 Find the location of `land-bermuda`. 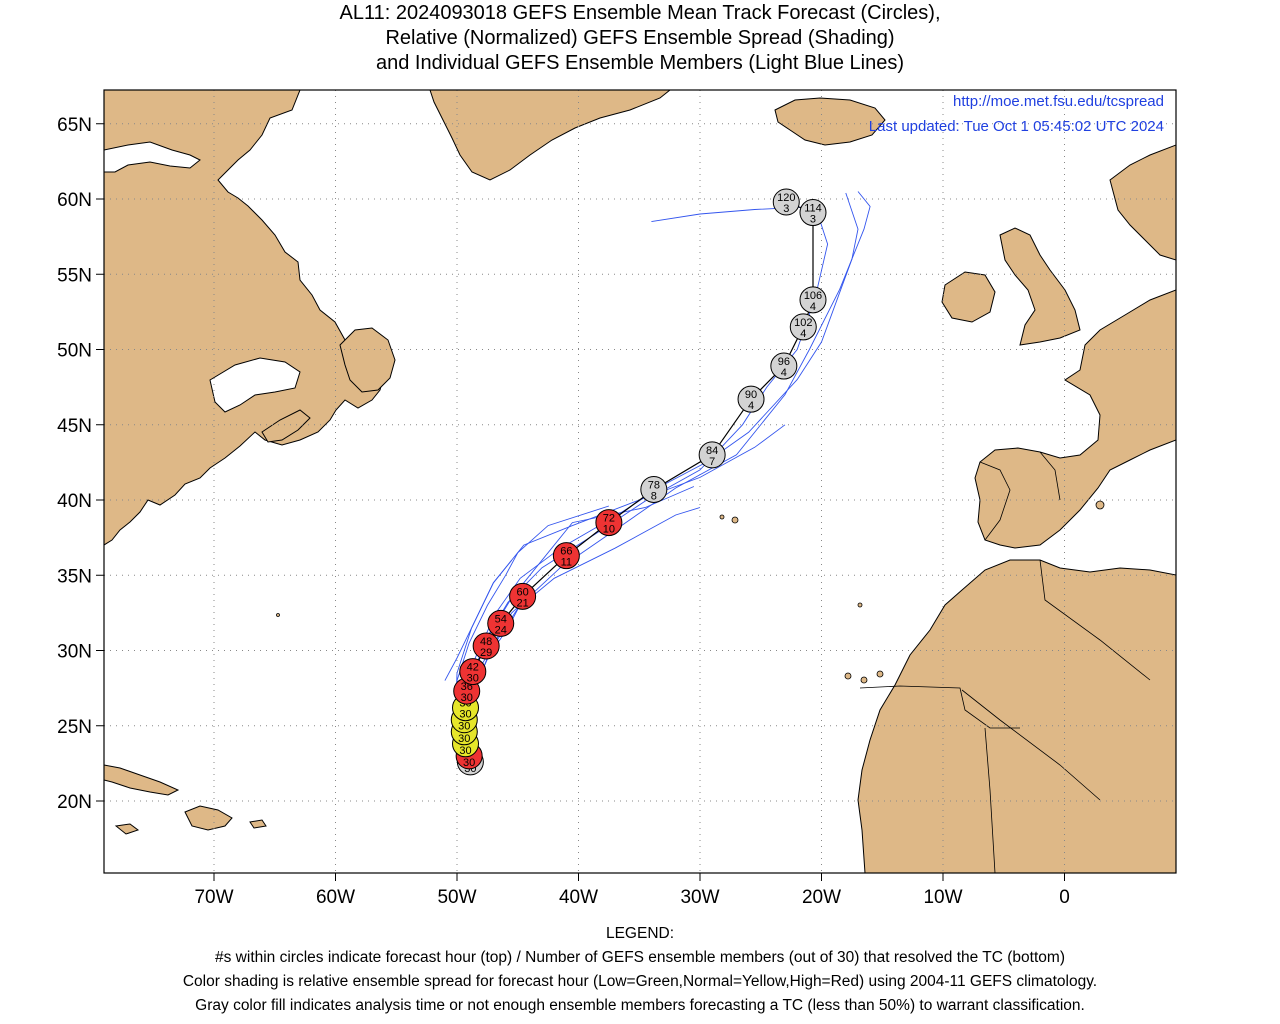

land-bermuda is located at coordinates (278, 615).